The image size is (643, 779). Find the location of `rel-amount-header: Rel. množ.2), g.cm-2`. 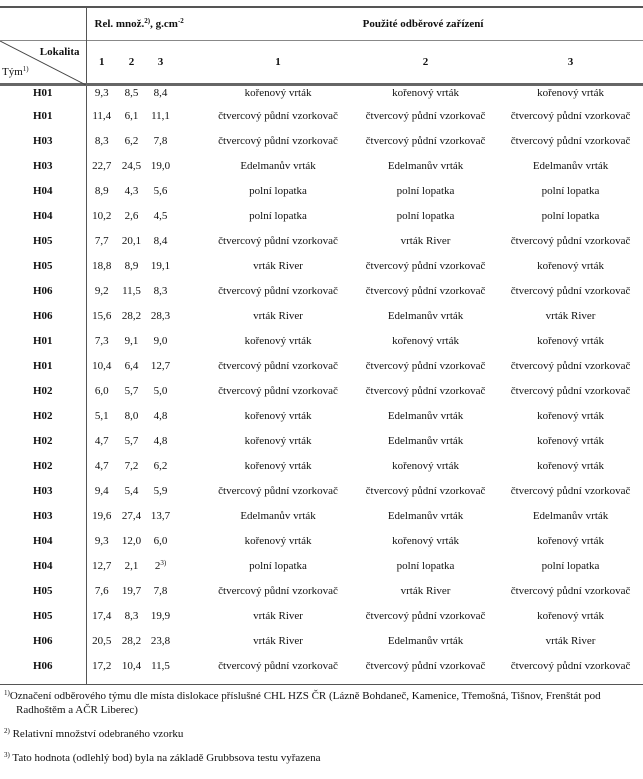

rel-amount-header: Rel. množ.2), g.cm-2 is located at coordinates (145, 23).